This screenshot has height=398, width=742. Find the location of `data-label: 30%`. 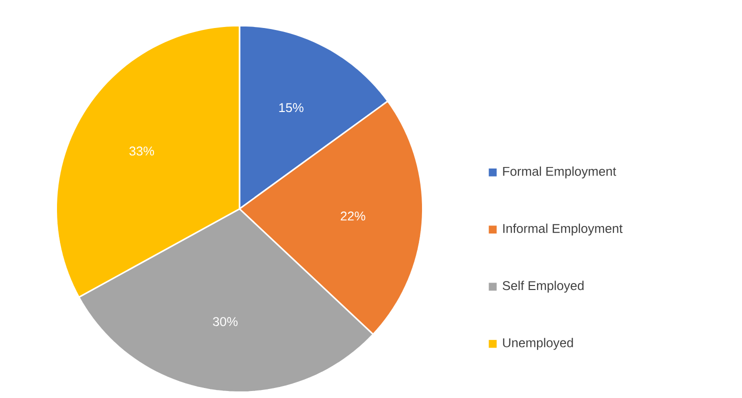

data-label: 30% is located at coordinates (225, 321).